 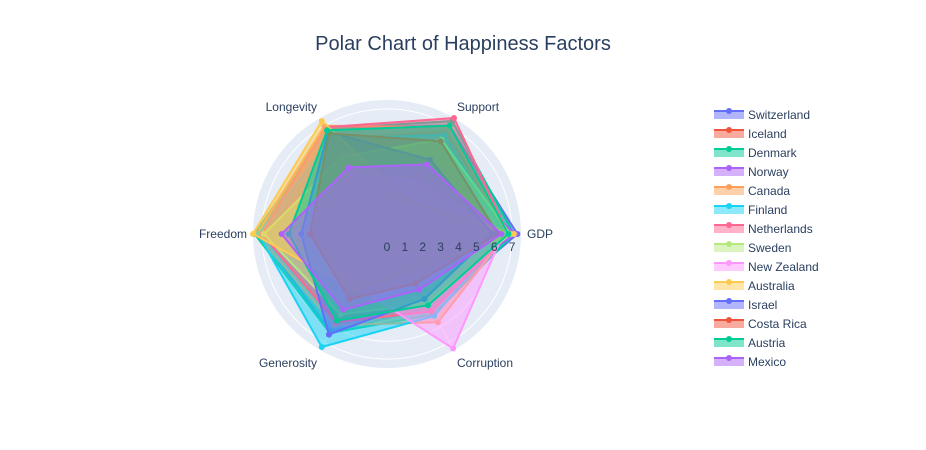 I want to click on legend-item: Israel, so click(x=745, y=305).